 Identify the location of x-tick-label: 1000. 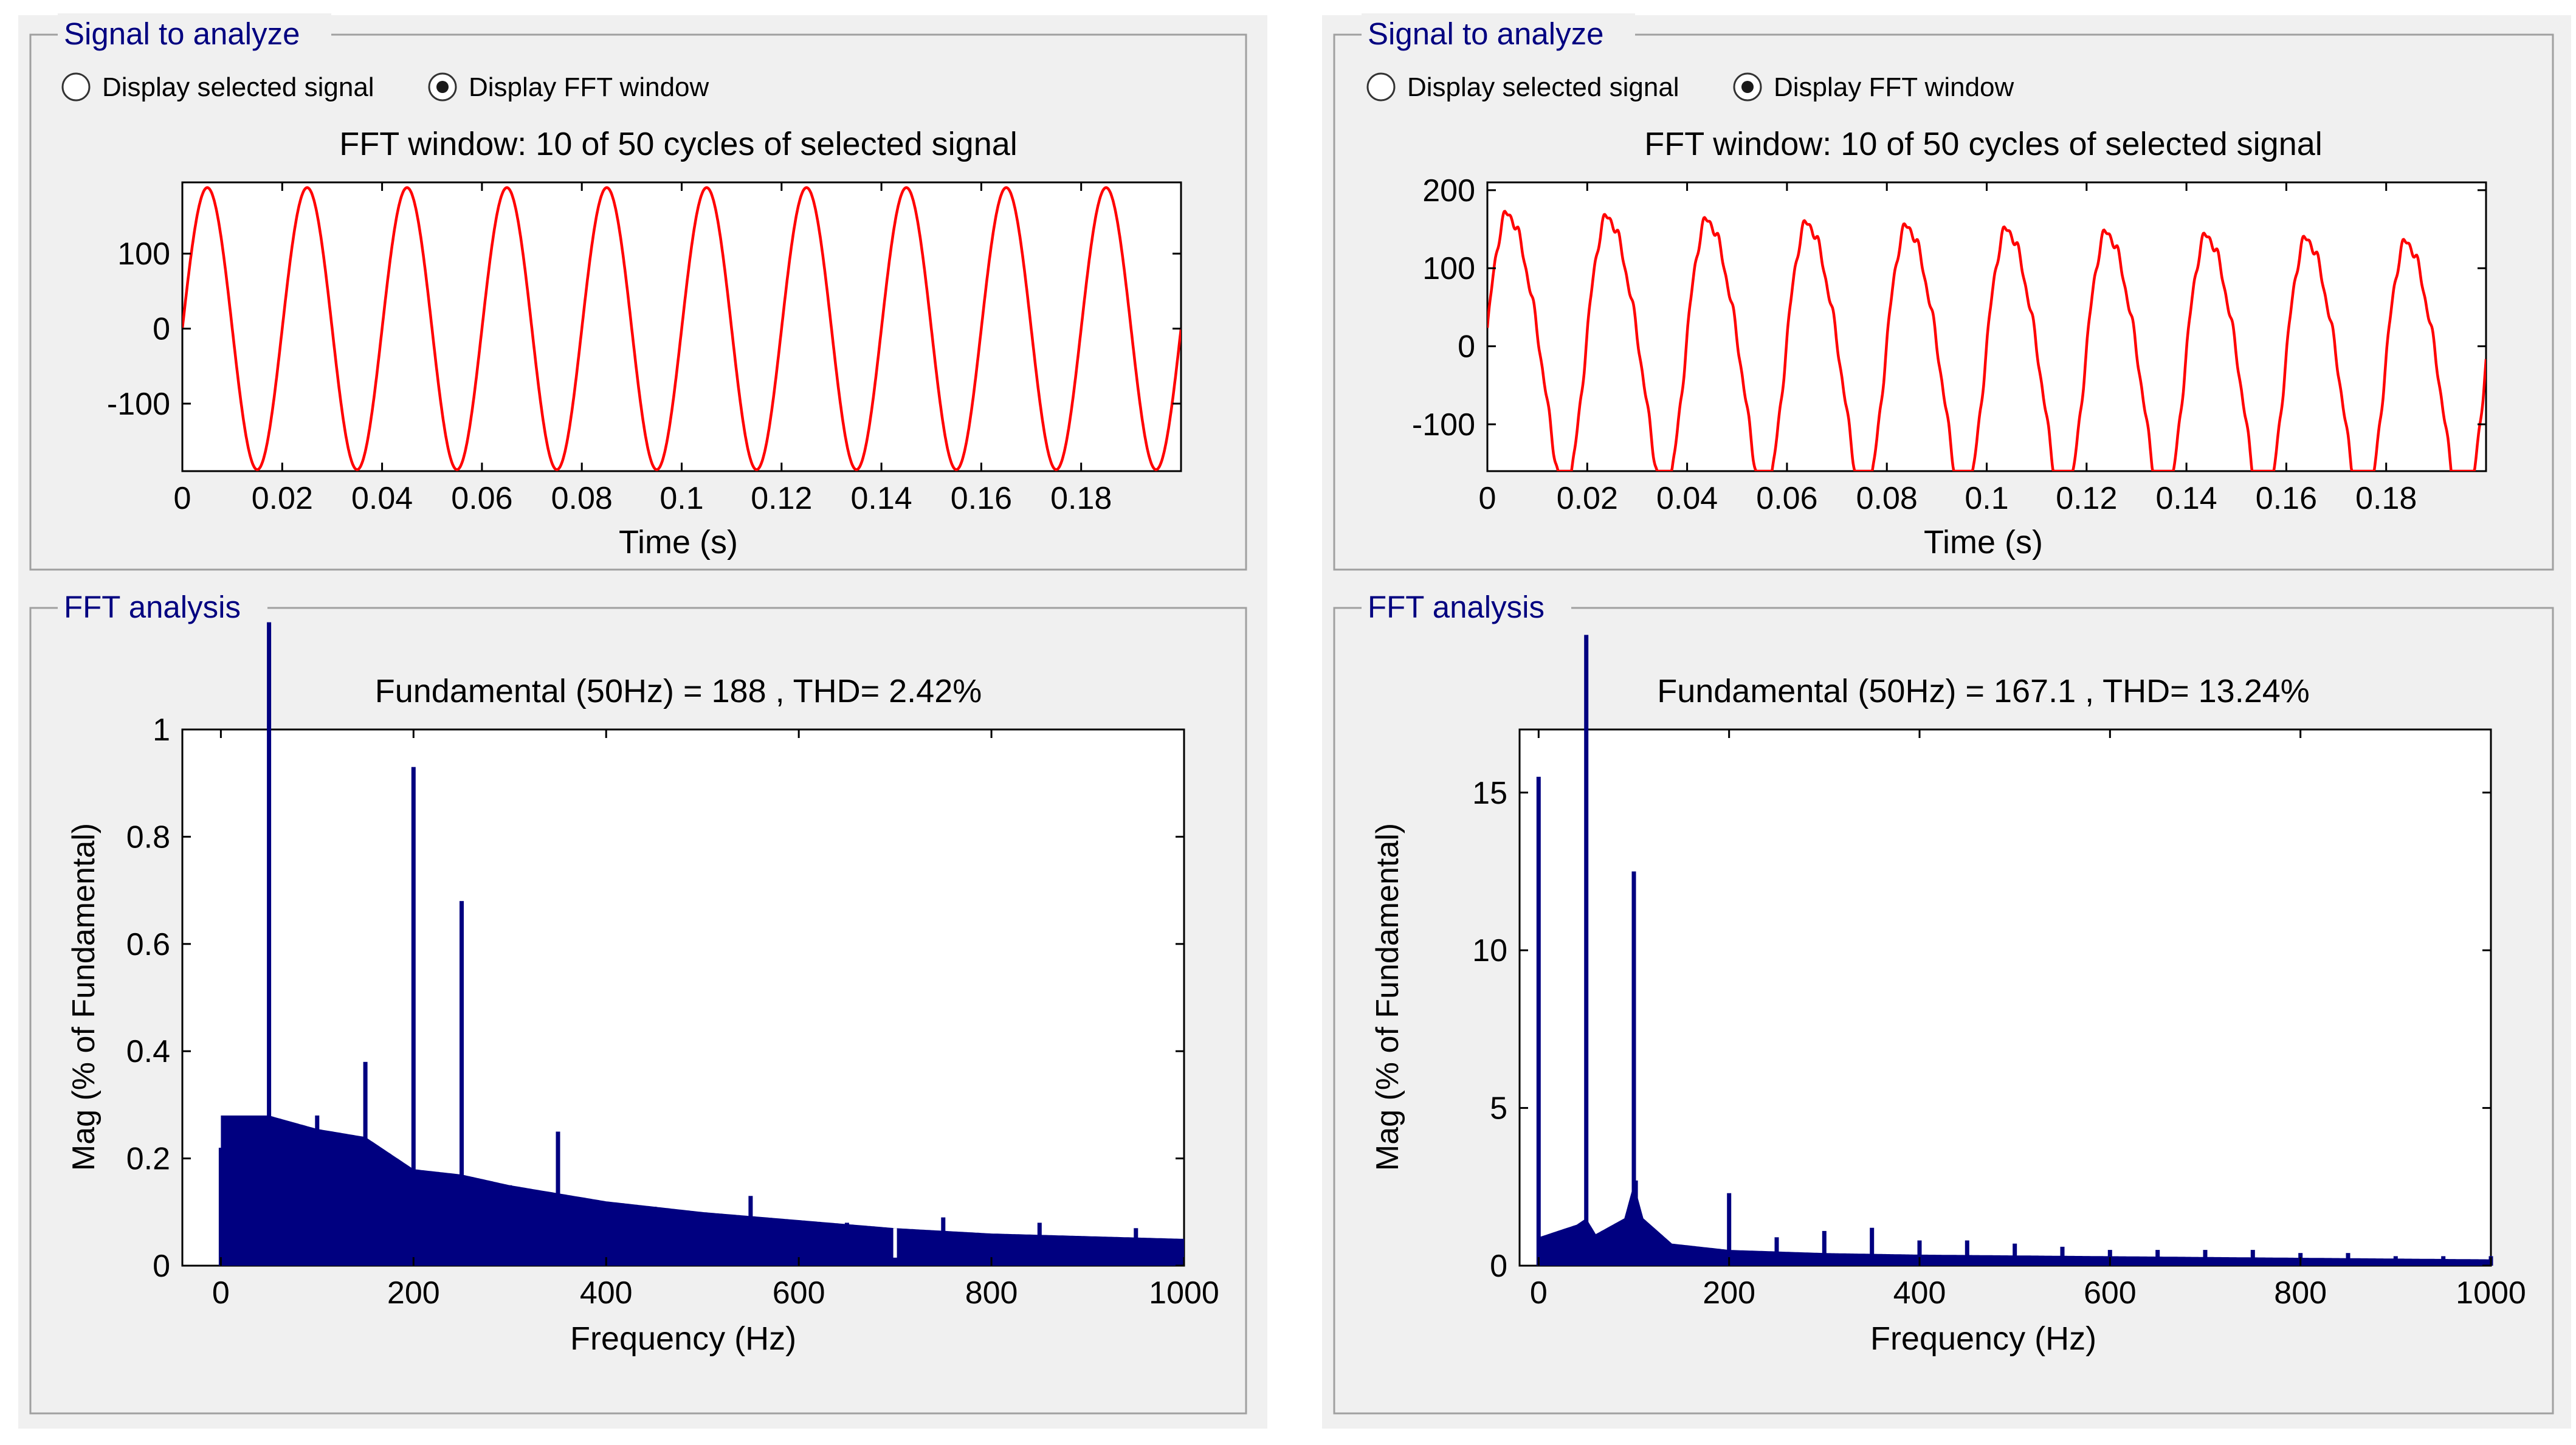
(1184, 1293).